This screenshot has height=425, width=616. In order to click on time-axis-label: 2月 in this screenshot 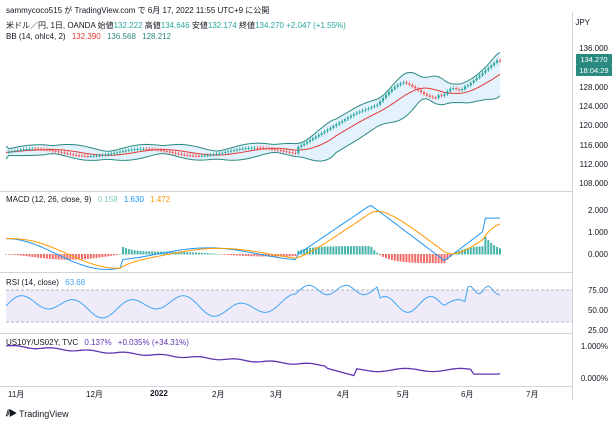, I will do `click(218, 394)`.